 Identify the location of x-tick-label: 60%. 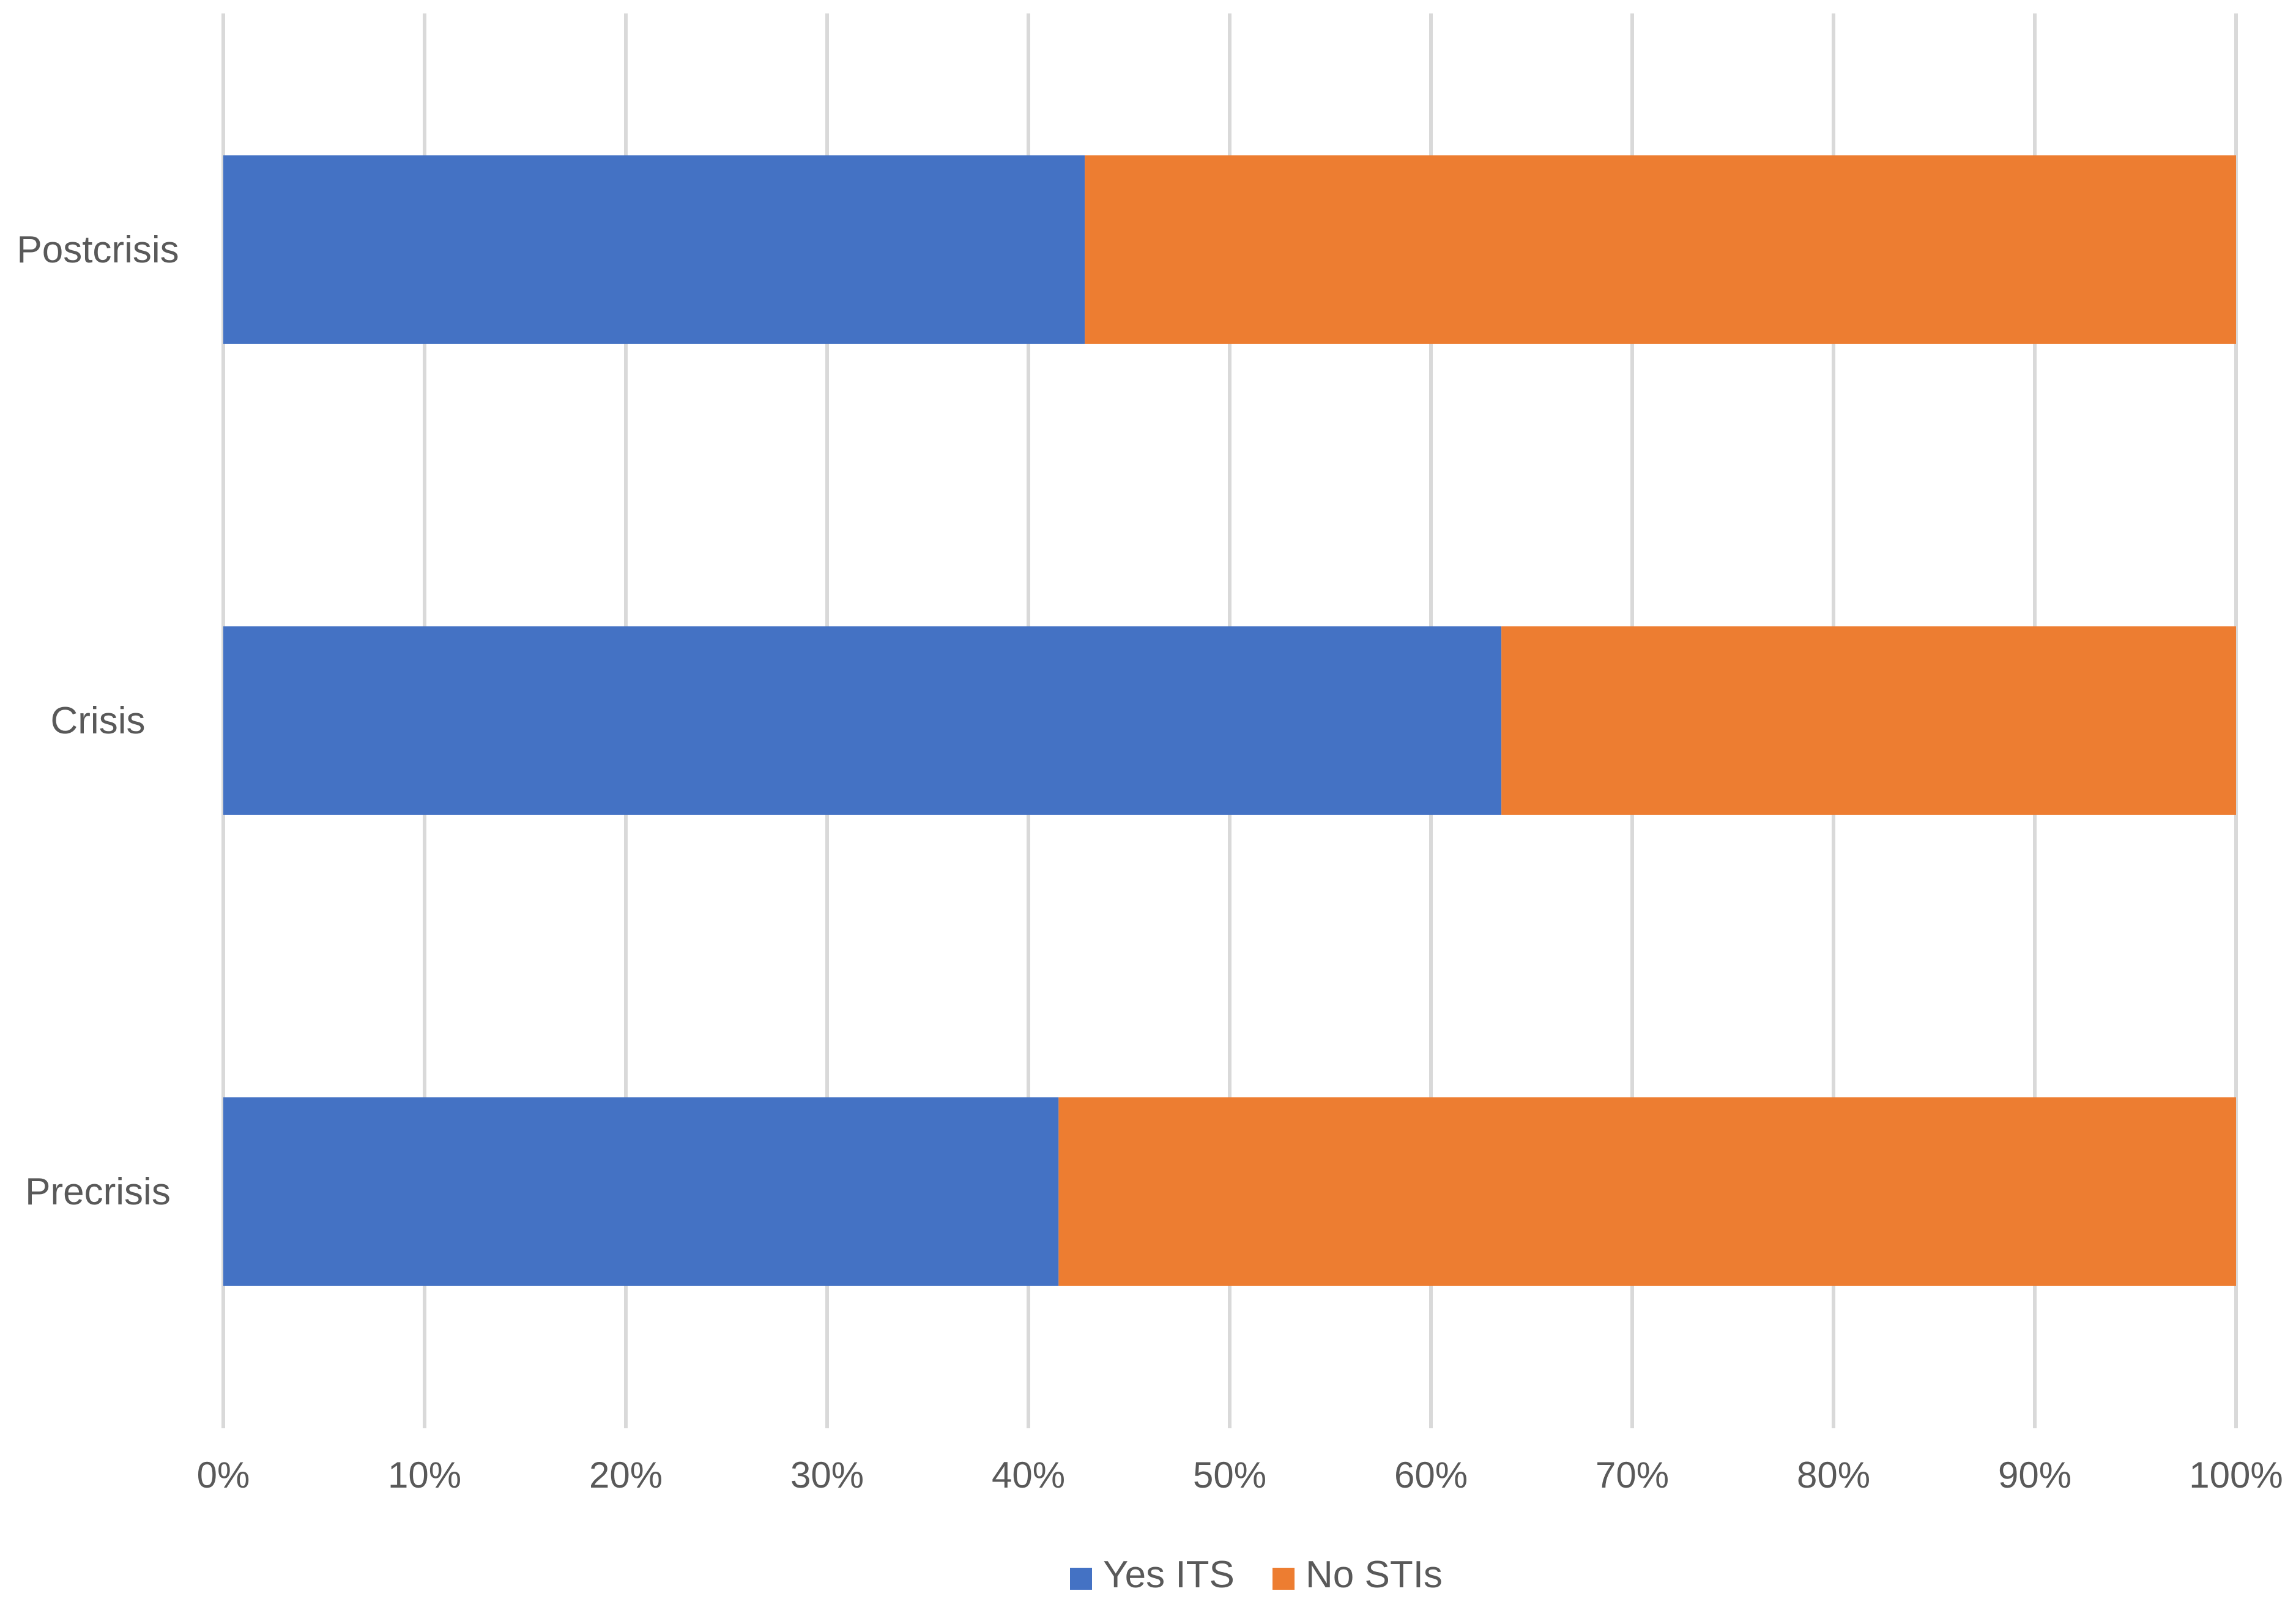
(1431, 1476).